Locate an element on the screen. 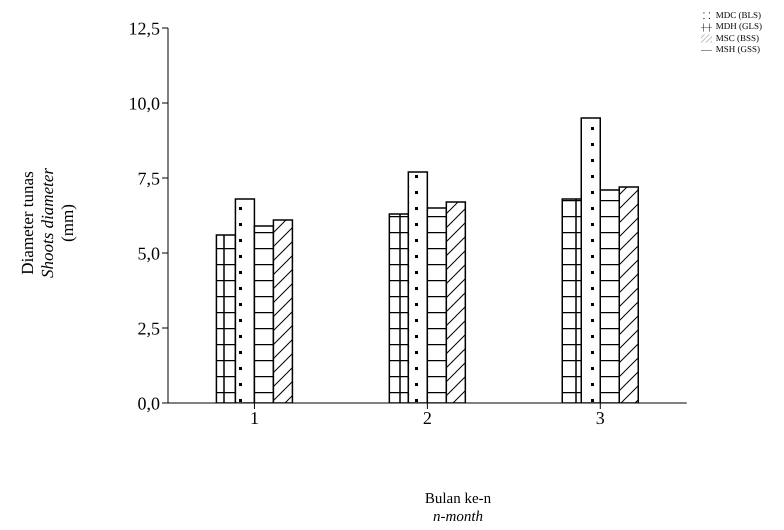  y-tick-label: 10,0 is located at coordinates (144, 103).